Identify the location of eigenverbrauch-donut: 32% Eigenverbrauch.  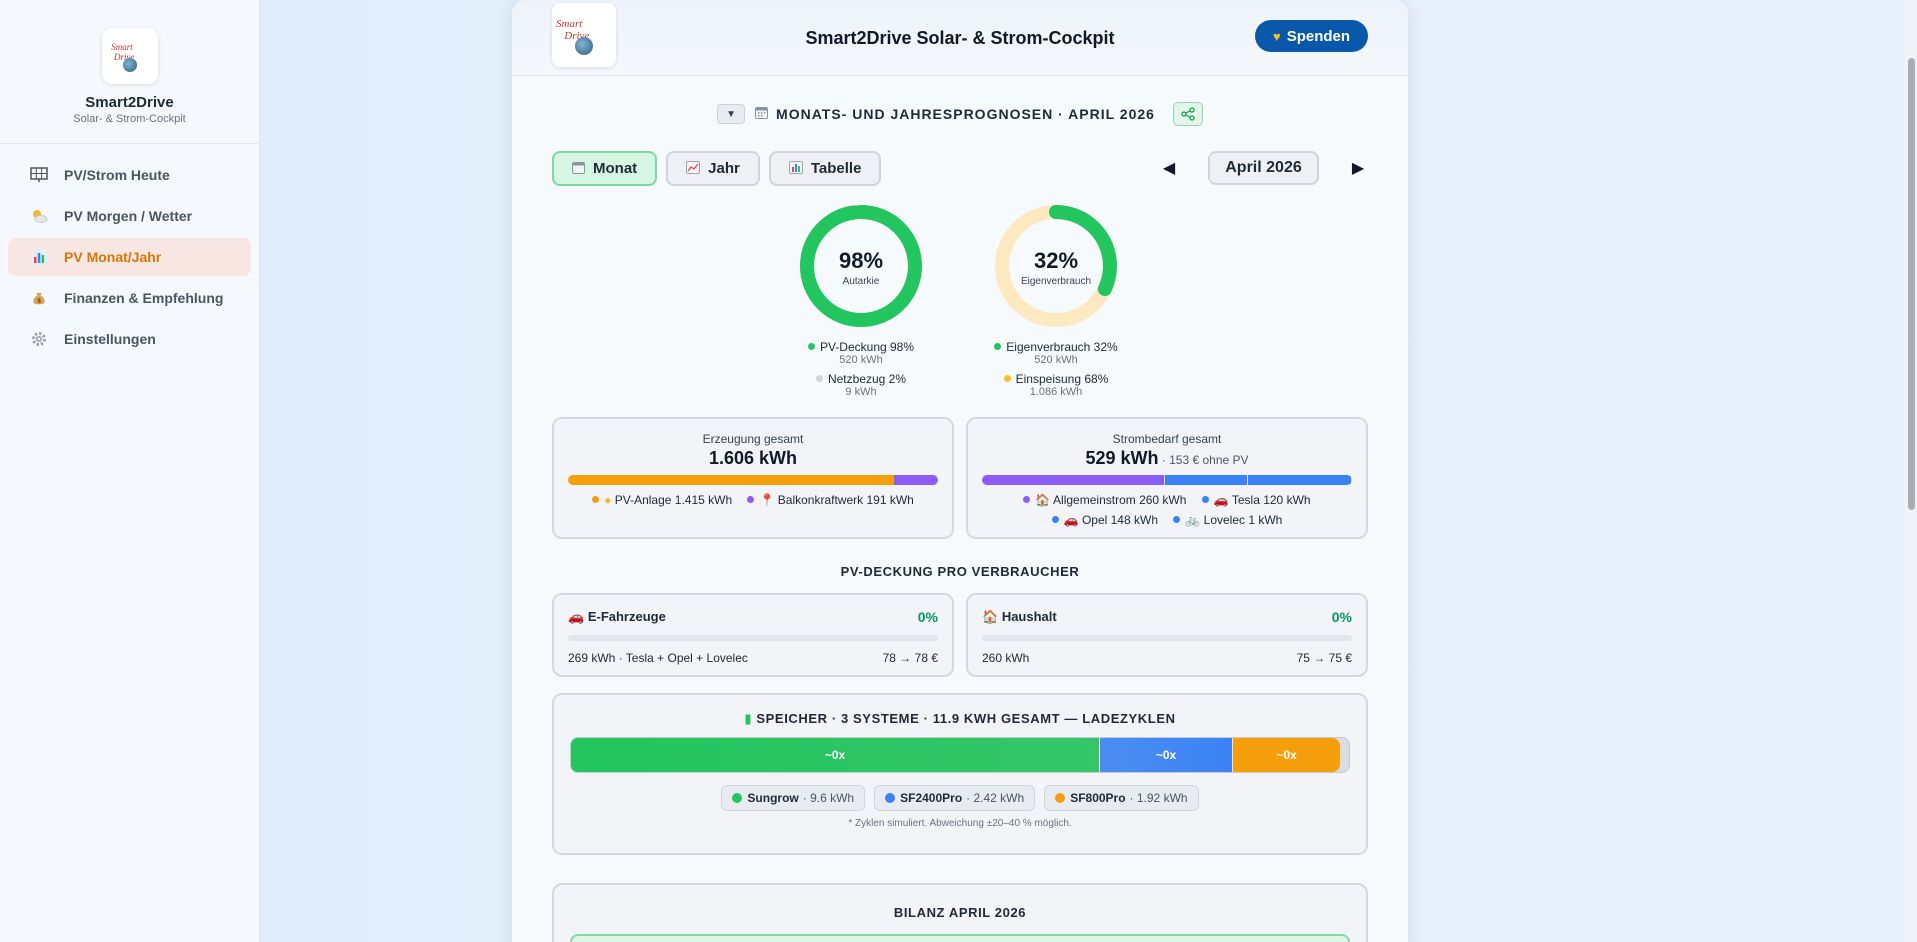
(1056, 268).